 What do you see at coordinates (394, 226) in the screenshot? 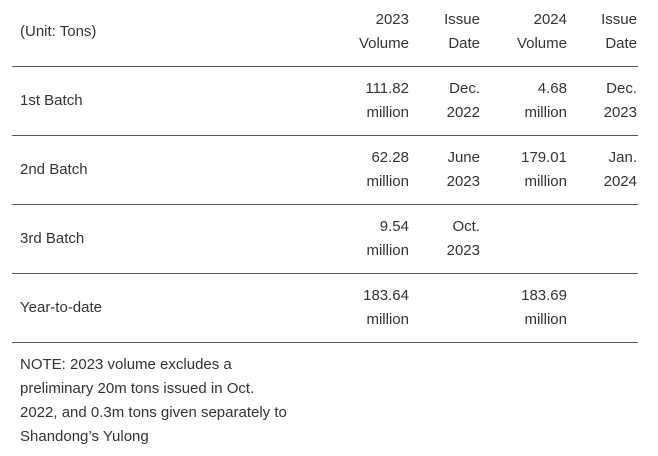
I see `cell-text: 9.54` at bounding box center [394, 226].